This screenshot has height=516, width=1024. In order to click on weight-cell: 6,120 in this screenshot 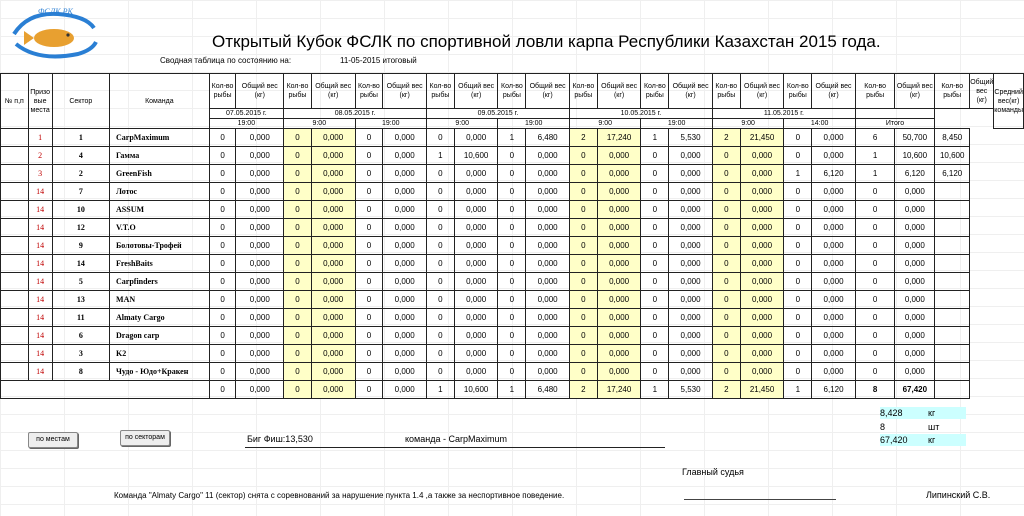, I will do `click(833, 173)`.